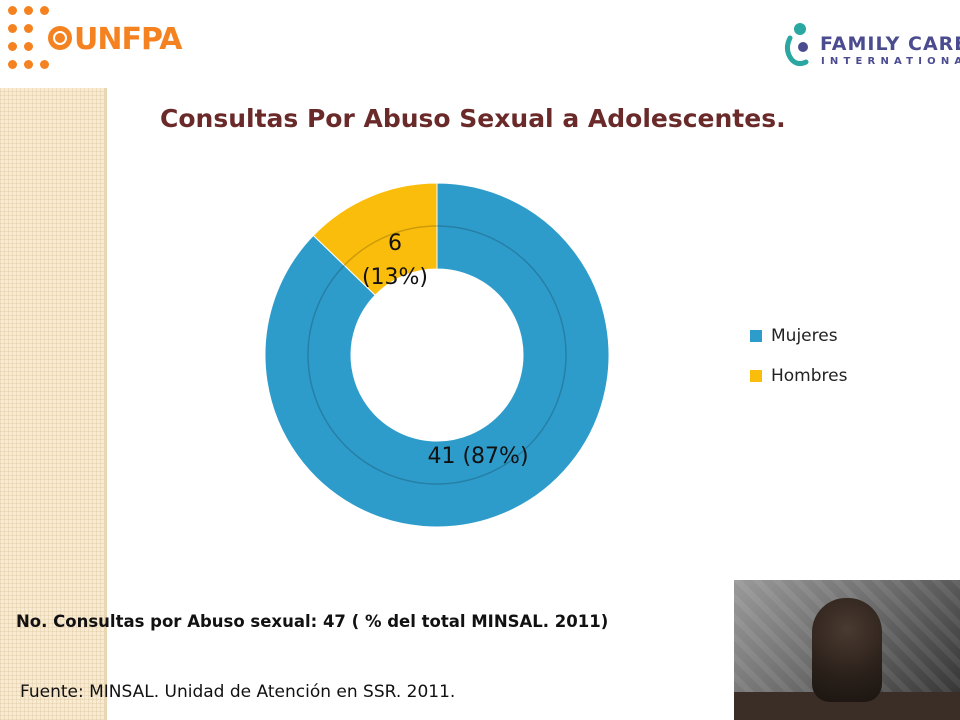  What do you see at coordinates (105, 404) in the screenshot?
I see `decorative-strip-edge` at bounding box center [105, 404].